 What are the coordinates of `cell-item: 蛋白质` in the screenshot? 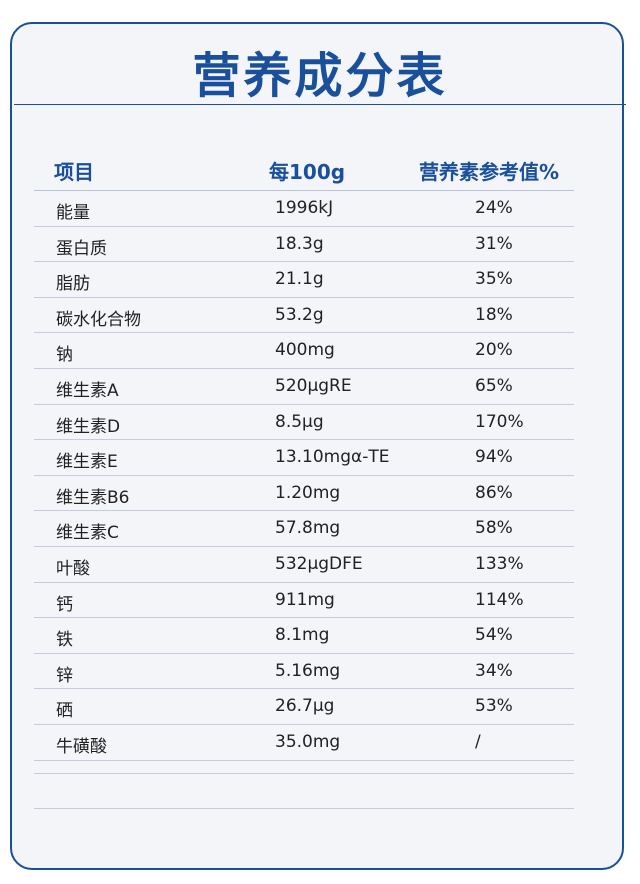 It's located at (81, 248).